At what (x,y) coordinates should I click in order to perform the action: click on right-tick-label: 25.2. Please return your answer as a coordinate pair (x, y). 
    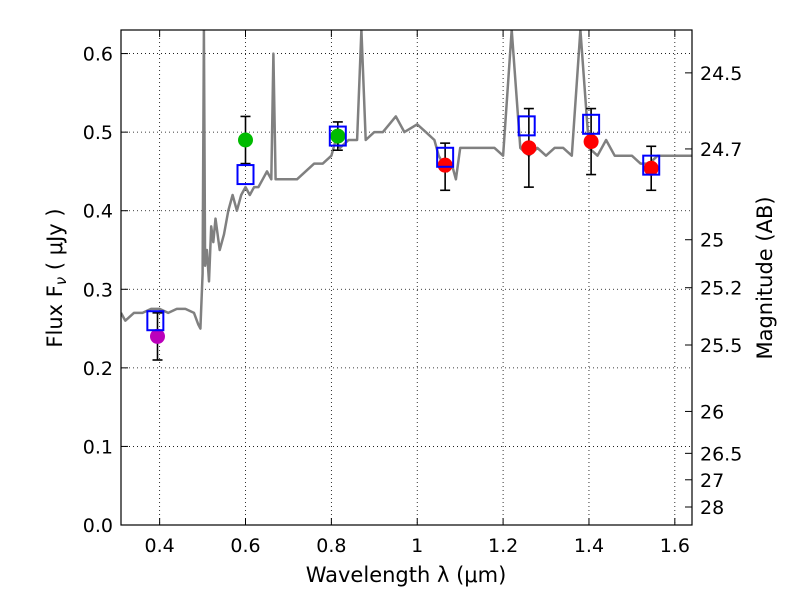
    Looking at the image, I should click on (721, 289).